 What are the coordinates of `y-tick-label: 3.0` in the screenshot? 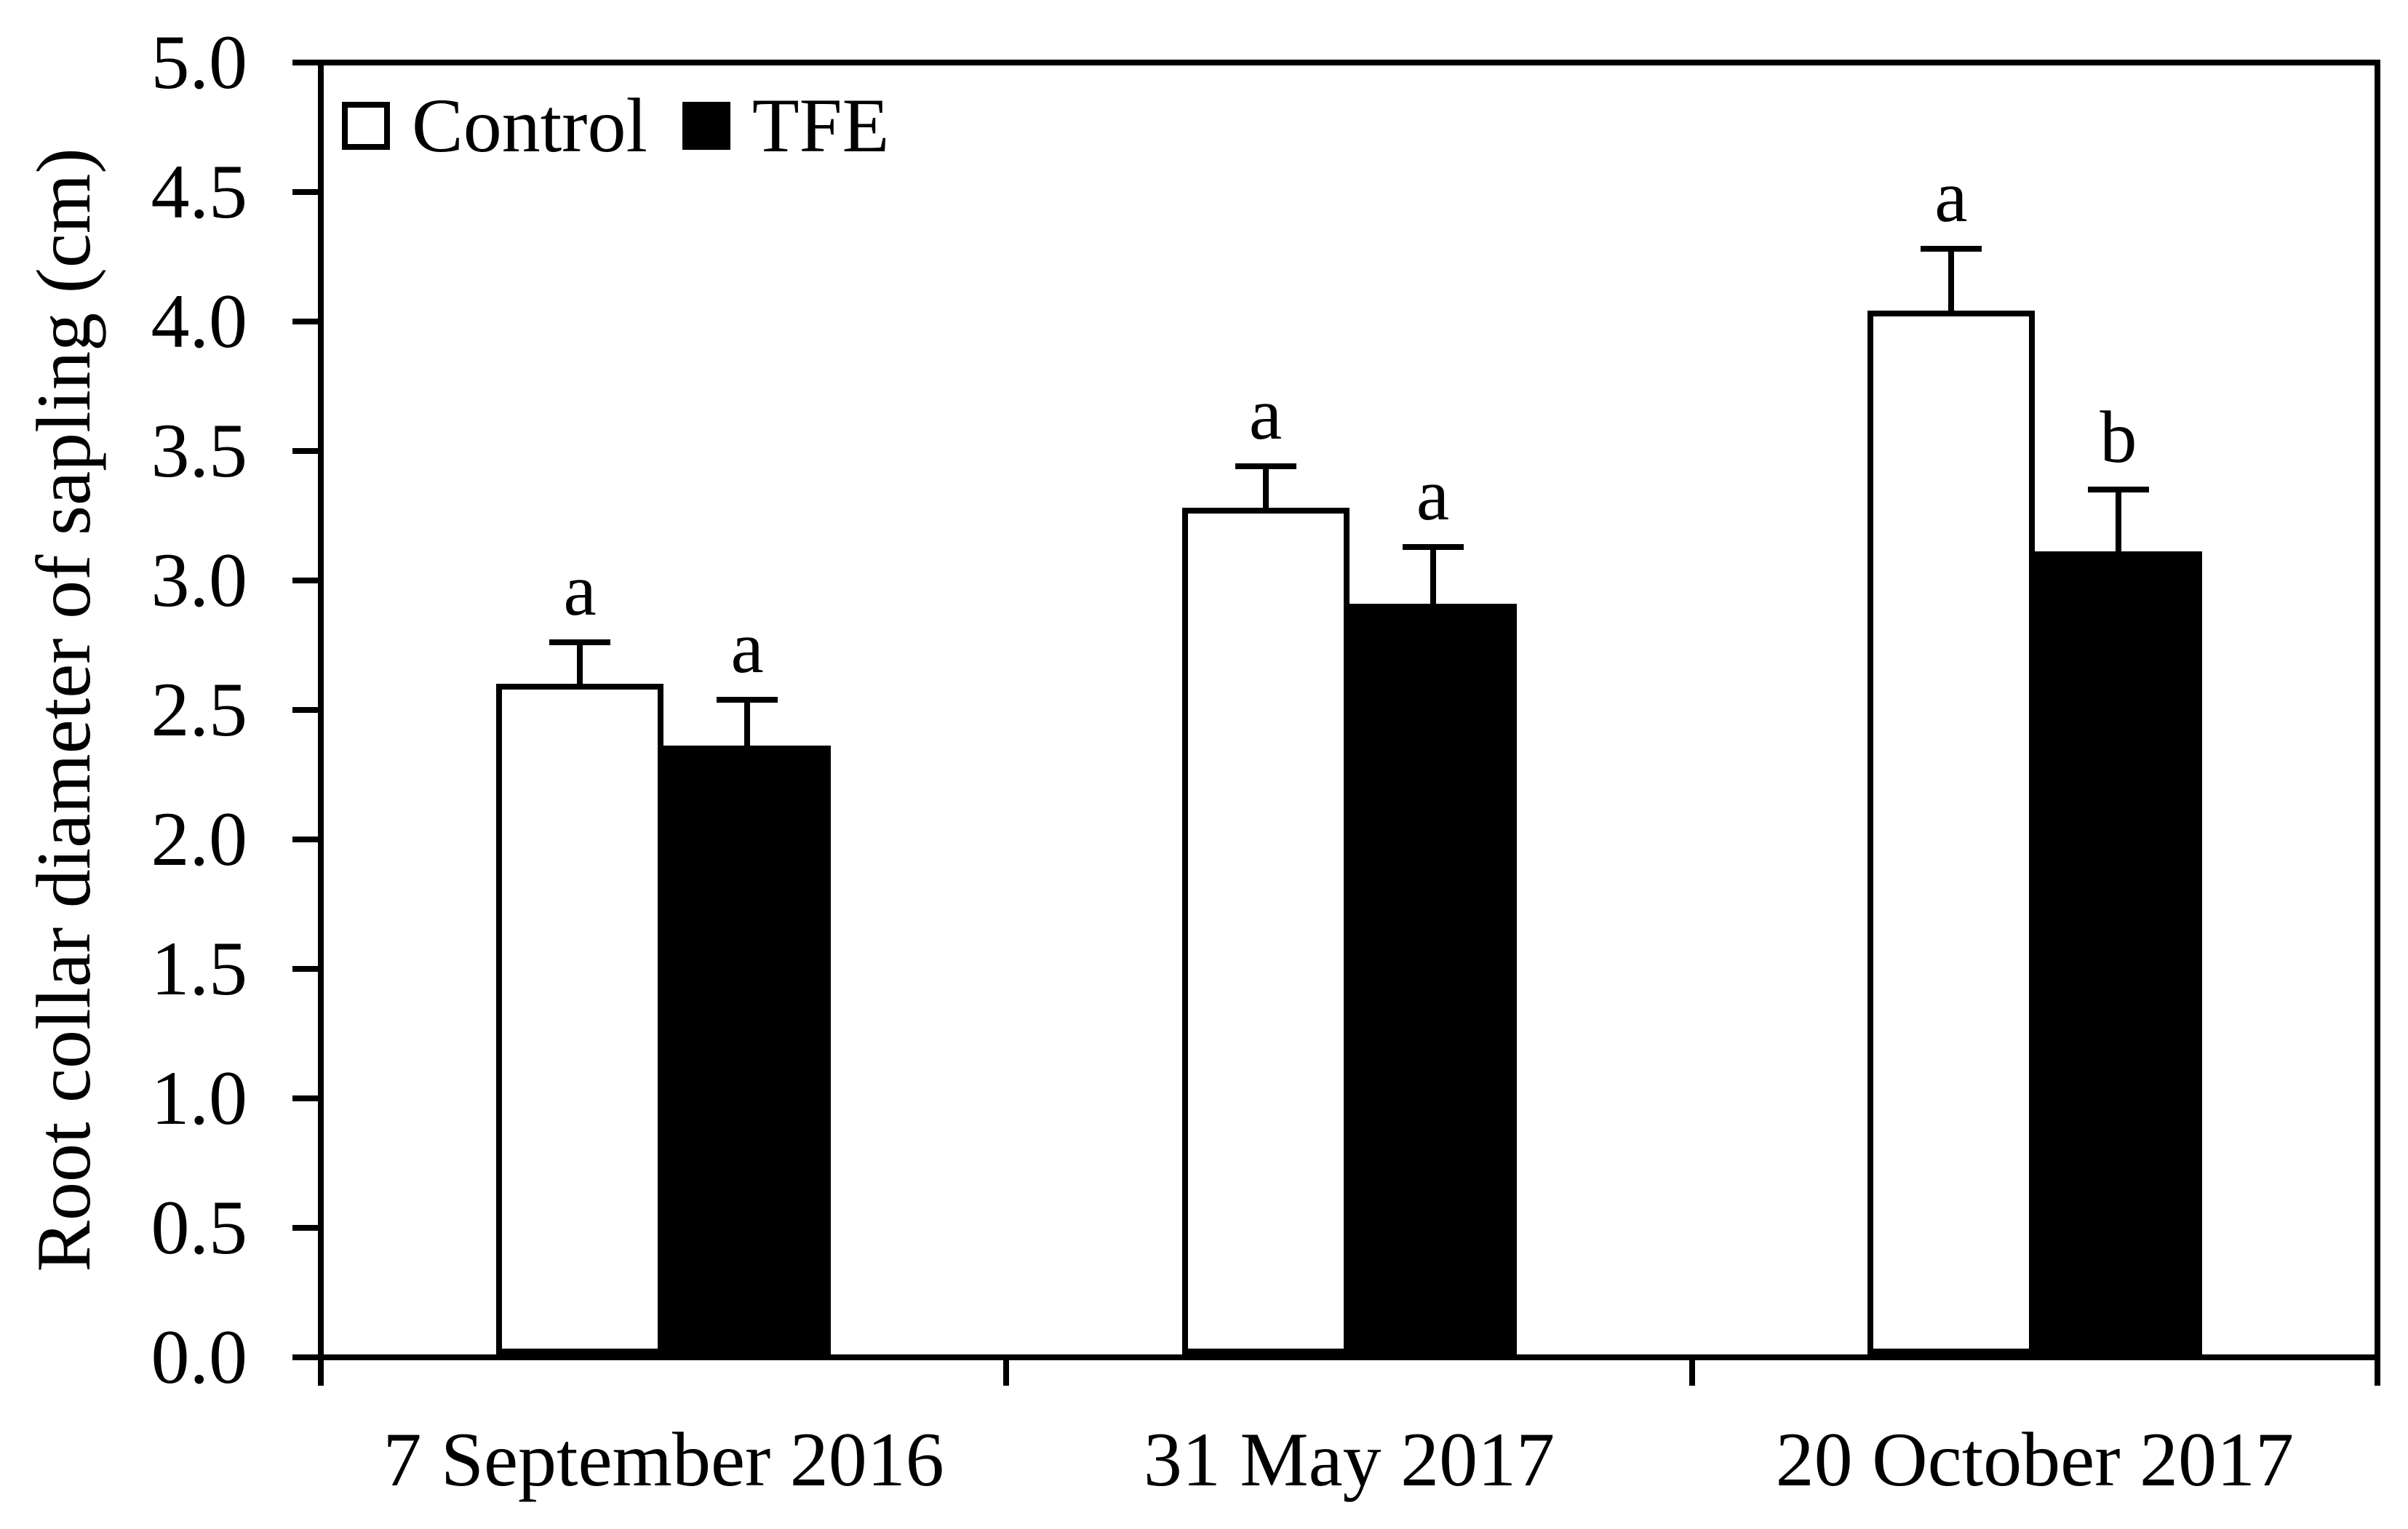 It's located at (200, 580).